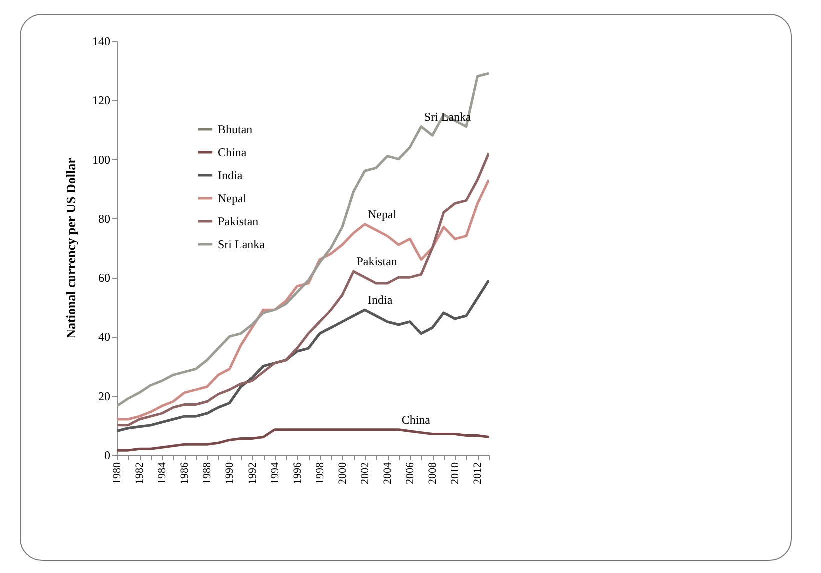 This screenshot has height=573, width=821. What do you see at coordinates (118, 473) in the screenshot?
I see `x-tick-label: 1980` at bounding box center [118, 473].